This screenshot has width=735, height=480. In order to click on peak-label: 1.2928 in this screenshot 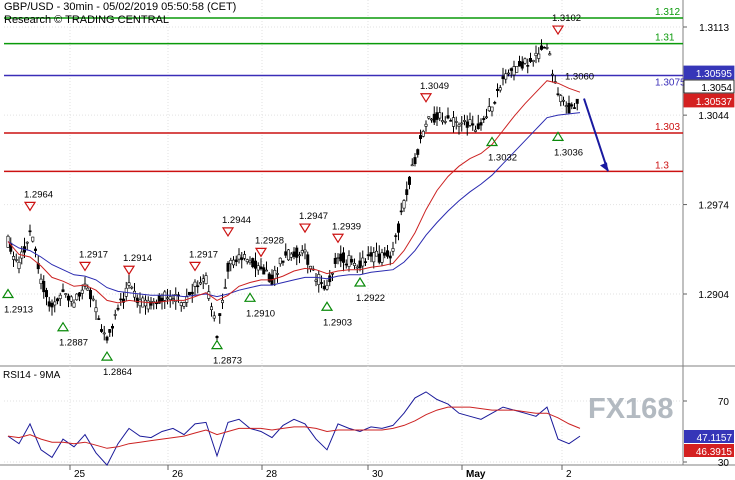, I will do `click(269, 240)`.